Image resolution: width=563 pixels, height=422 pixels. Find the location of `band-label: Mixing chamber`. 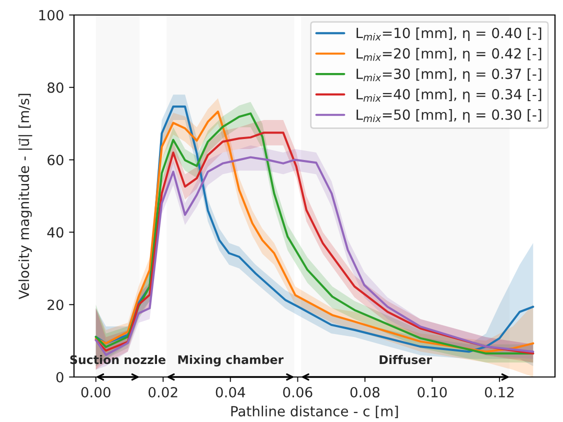

band-label: Mixing chamber is located at coordinates (231, 360).